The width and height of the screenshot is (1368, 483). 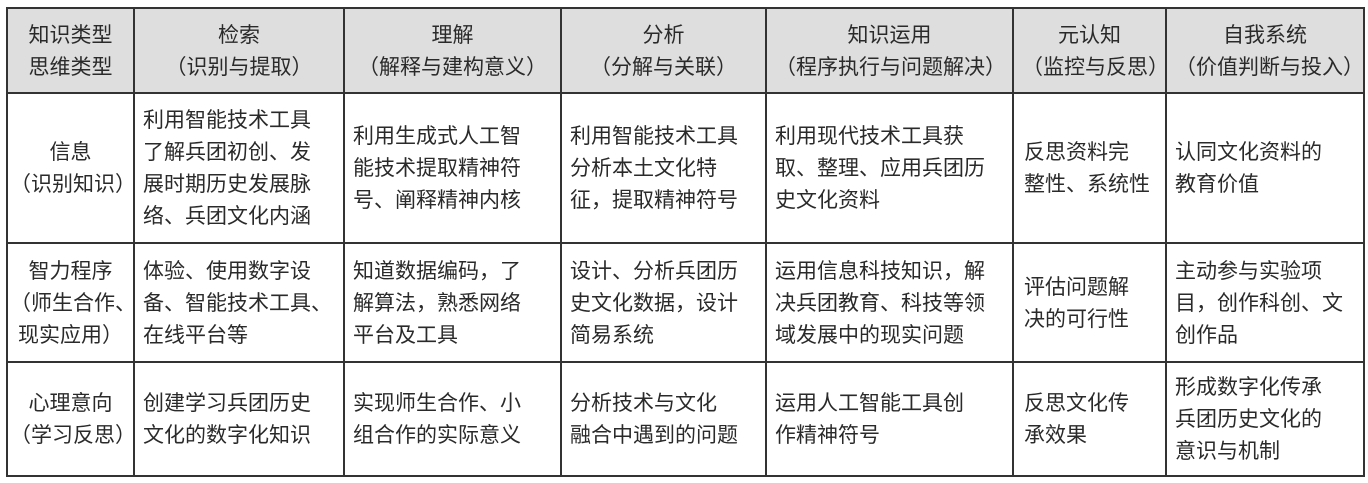 I want to click on table-cell-analysis: 分析技术与文化 融合中遇到的问题, so click(x=663, y=419).